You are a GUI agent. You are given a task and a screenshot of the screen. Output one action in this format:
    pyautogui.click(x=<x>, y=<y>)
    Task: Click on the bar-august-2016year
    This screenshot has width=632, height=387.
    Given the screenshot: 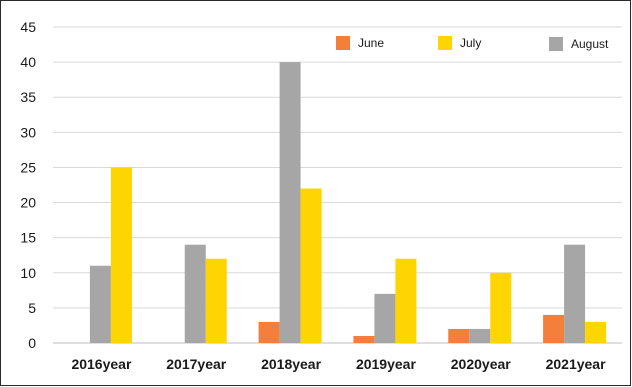 What is the action you would take?
    pyautogui.click(x=100, y=304)
    